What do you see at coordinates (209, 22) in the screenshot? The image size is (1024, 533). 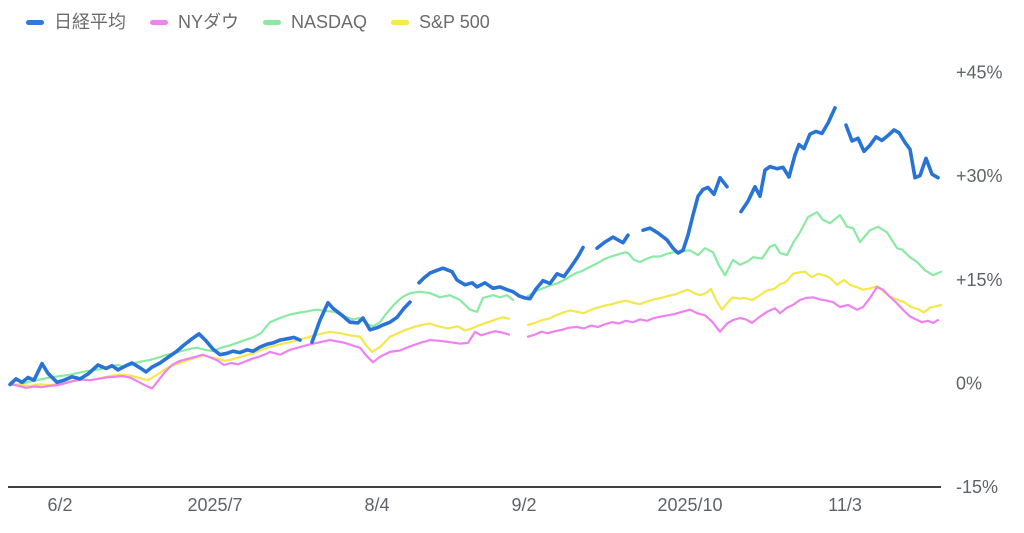 I see `legend-item-label: NYダウ` at bounding box center [209, 22].